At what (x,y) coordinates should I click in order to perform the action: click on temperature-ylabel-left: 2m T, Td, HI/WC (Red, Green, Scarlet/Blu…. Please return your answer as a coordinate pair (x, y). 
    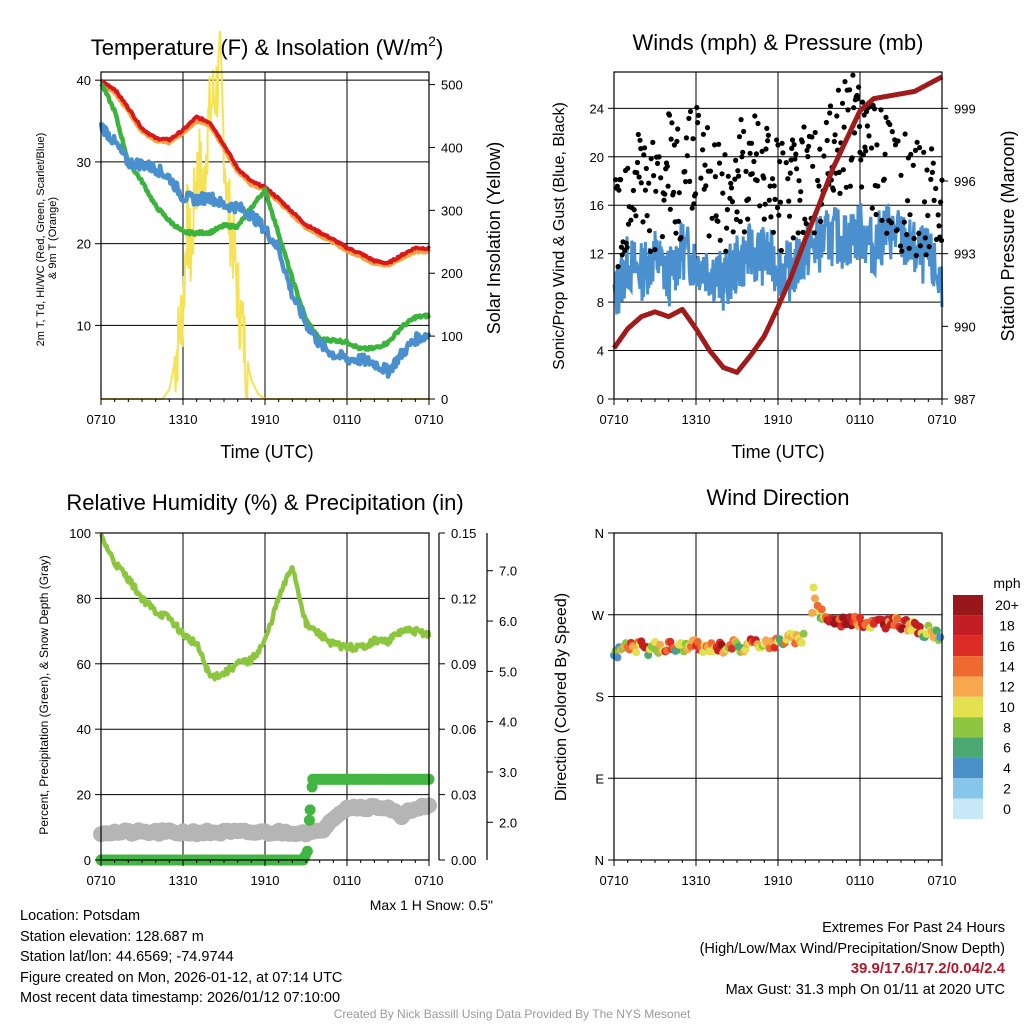
    Looking at the image, I should click on (47, 238).